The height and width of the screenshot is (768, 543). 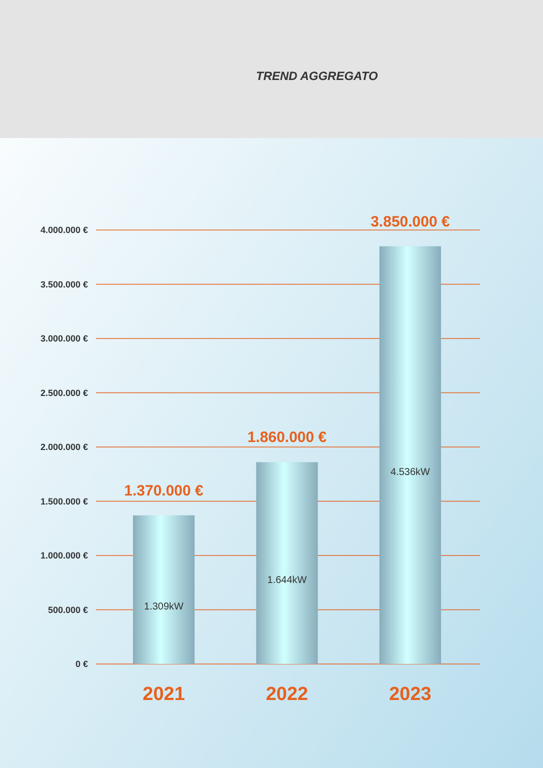 I want to click on chart-title: TREND AGGREGATO, so click(x=317, y=76).